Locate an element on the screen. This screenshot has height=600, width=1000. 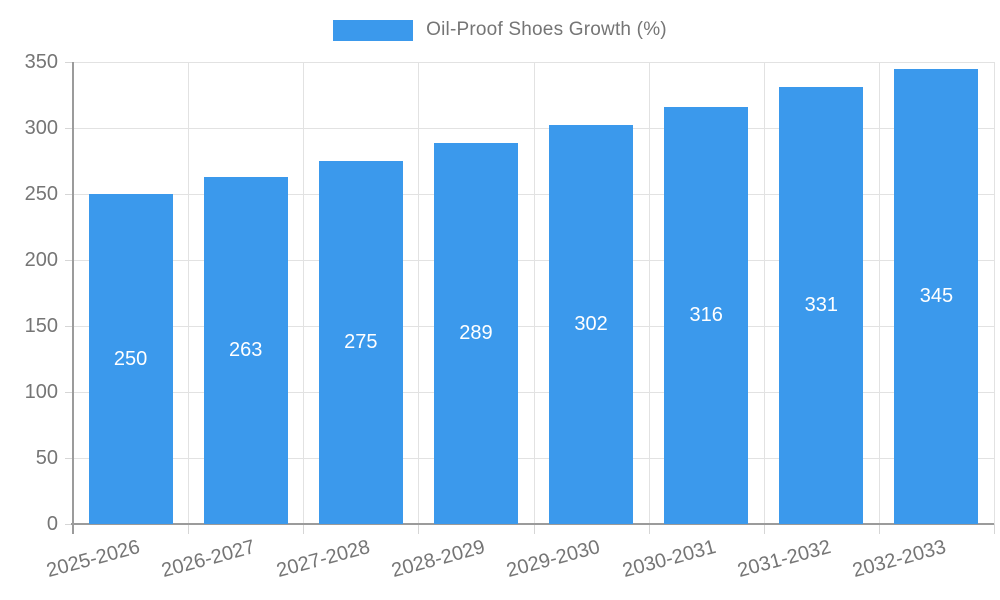
bar: 302 is located at coordinates (591, 324).